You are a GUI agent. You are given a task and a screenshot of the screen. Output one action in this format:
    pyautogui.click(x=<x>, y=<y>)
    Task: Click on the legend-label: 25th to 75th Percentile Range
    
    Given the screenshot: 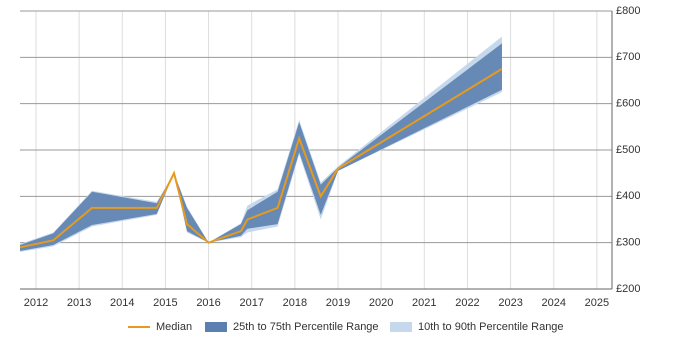 What is the action you would take?
    pyautogui.click(x=306, y=327)
    